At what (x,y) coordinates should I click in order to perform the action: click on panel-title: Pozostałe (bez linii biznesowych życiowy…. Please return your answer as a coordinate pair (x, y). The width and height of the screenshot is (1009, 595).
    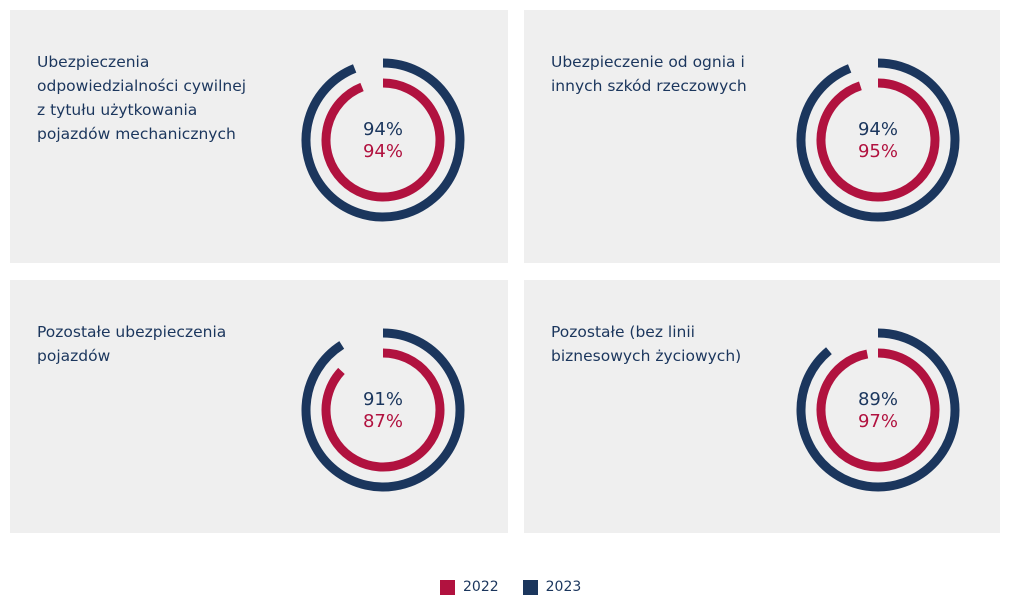
    Looking at the image, I should click on (646, 344).